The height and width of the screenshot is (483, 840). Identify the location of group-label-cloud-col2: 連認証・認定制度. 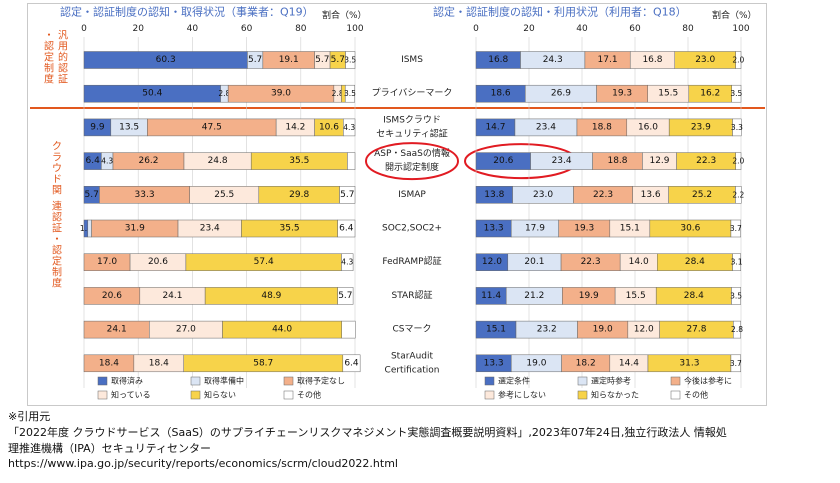
(57, 245).